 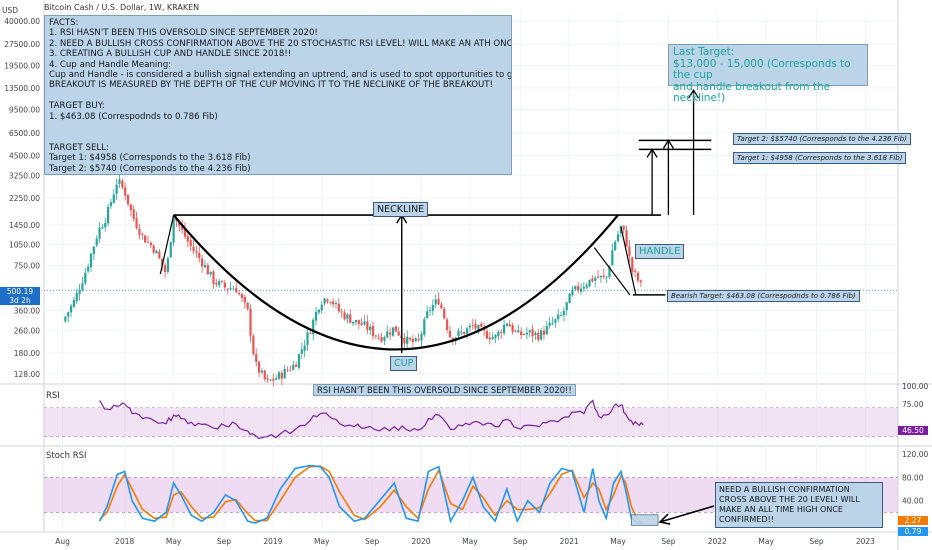 I want to click on stoch-highlight-box, so click(x=644, y=520).